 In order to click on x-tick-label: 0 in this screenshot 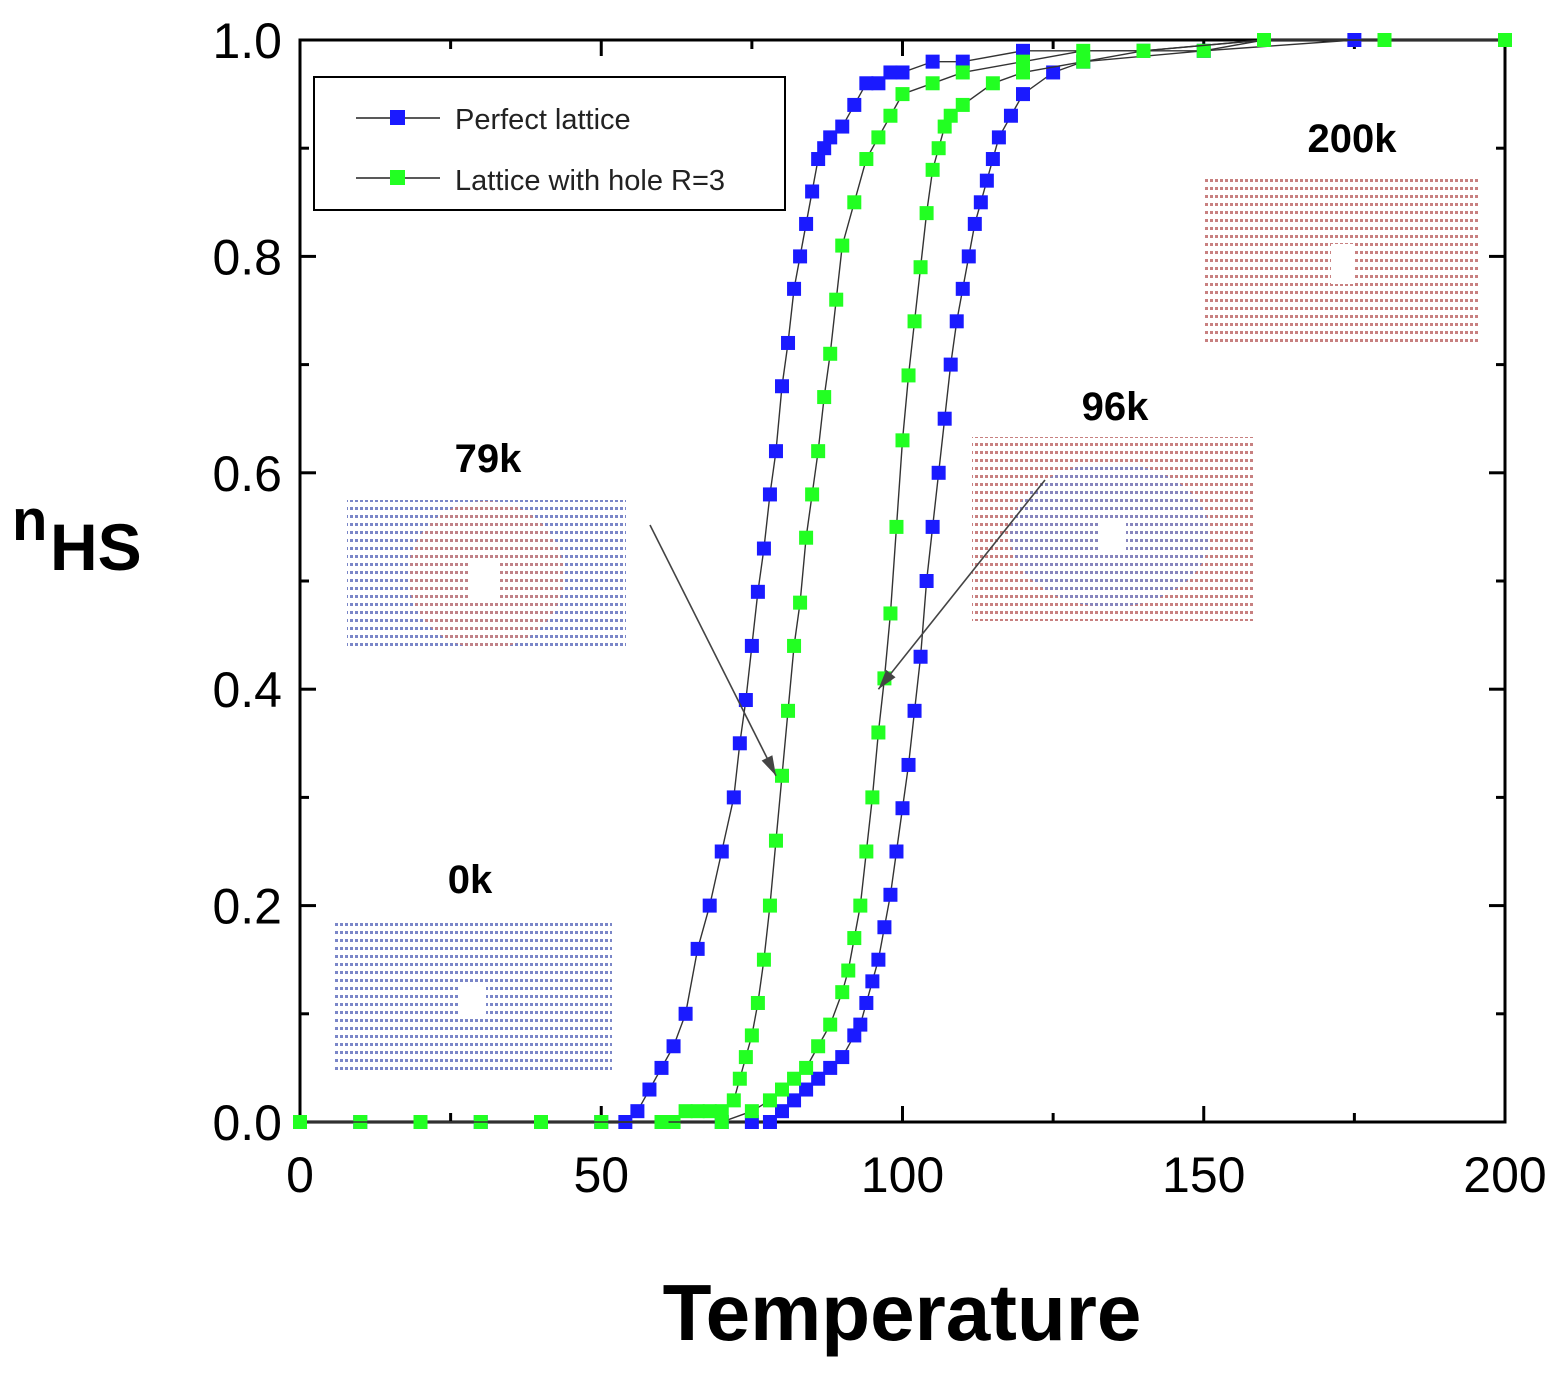, I will do `click(300, 1175)`.